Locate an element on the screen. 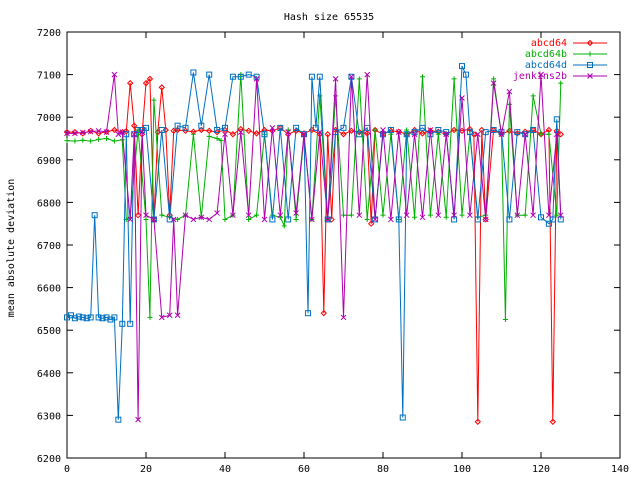 Image resolution: width=640 pixels, height=480 pixels. y-tick-label: 7100 is located at coordinates (49, 76).